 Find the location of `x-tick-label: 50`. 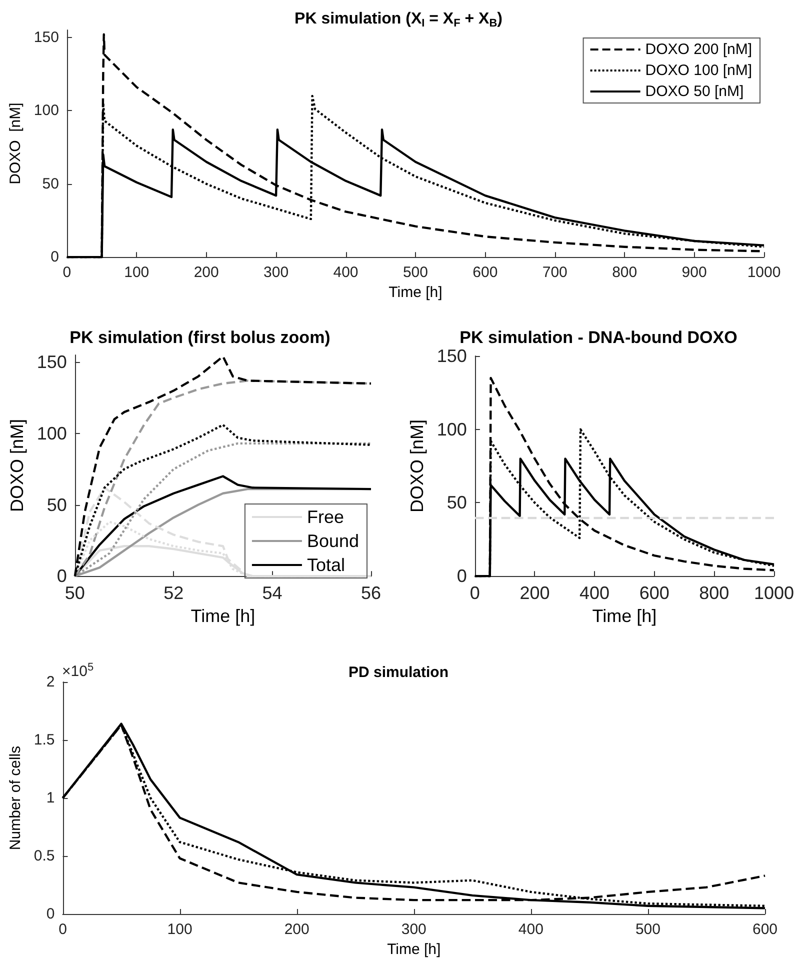

x-tick-label: 50 is located at coordinates (74, 593).